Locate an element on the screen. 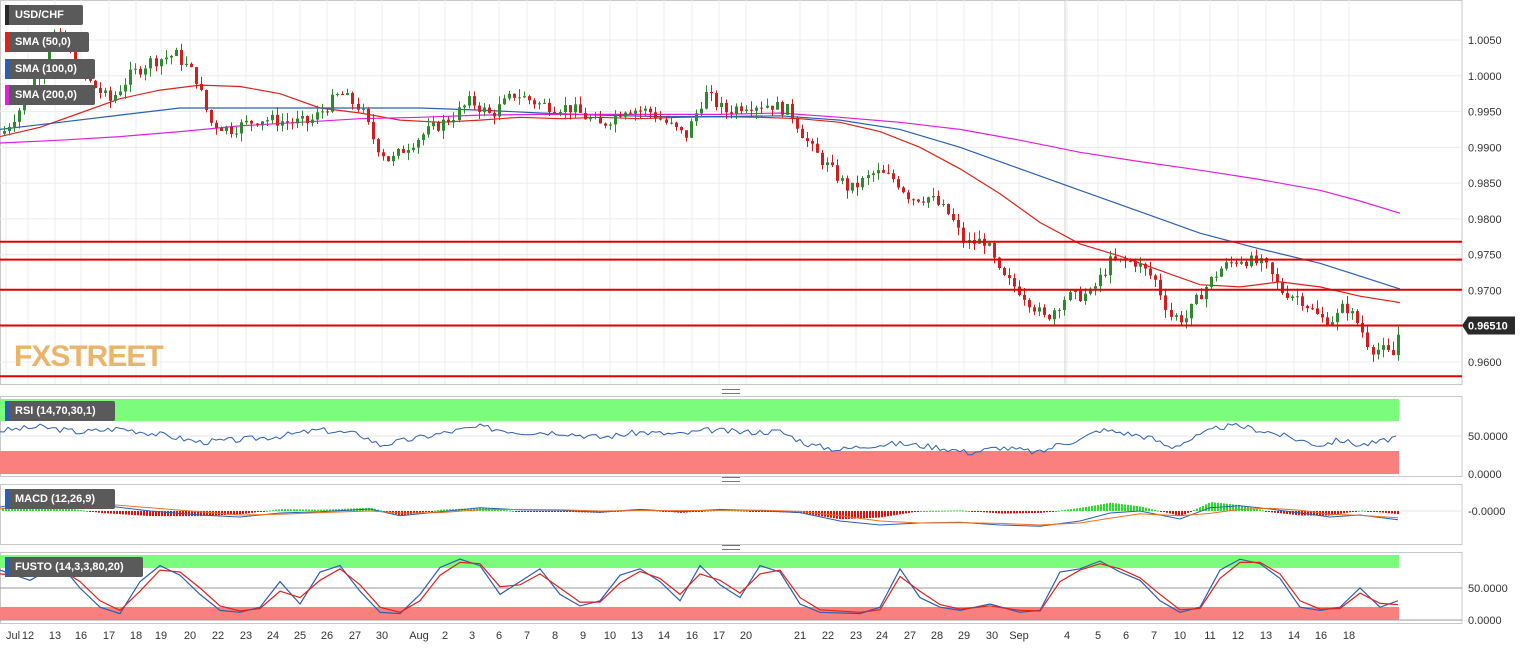  x-tick-label: 24 is located at coordinates (273, 636).